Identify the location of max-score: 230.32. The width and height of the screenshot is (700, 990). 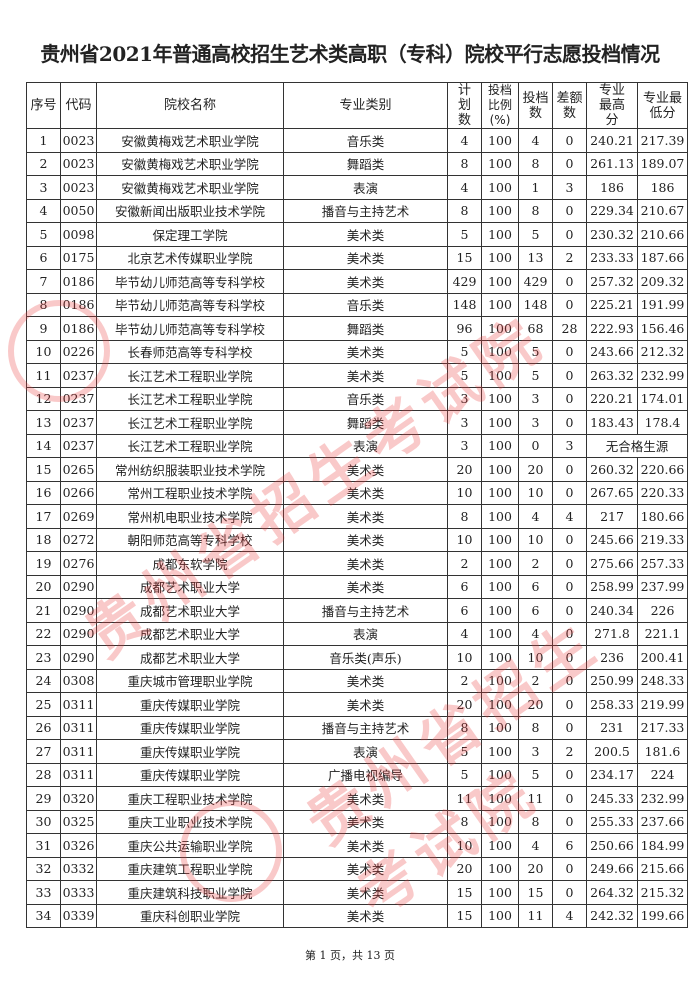
(612, 234).